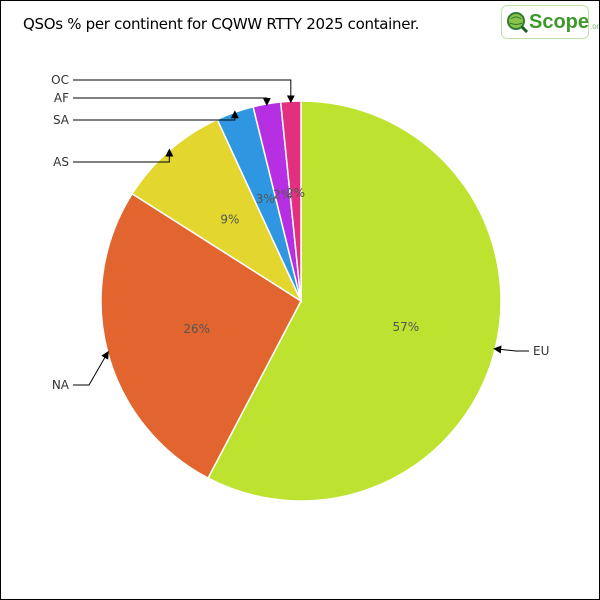 The height and width of the screenshot is (600, 600). Describe the element at coordinates (61, 120) in the screenshot. I see `category-label-sa: SA` at that location.